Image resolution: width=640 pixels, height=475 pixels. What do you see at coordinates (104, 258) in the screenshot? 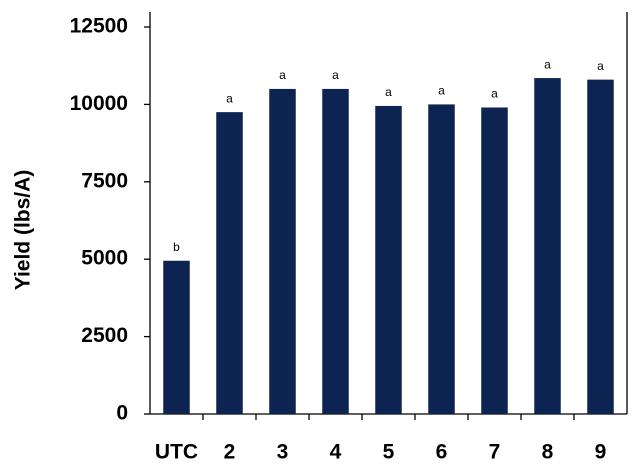
I see `y-tick-label: 5000` at bounding box center [104, 258].